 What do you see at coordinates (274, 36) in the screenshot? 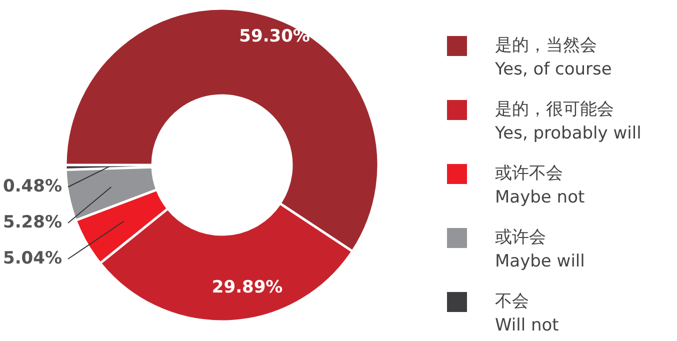
I see `data-label: 59.30%` at bounding box center [274, 36].